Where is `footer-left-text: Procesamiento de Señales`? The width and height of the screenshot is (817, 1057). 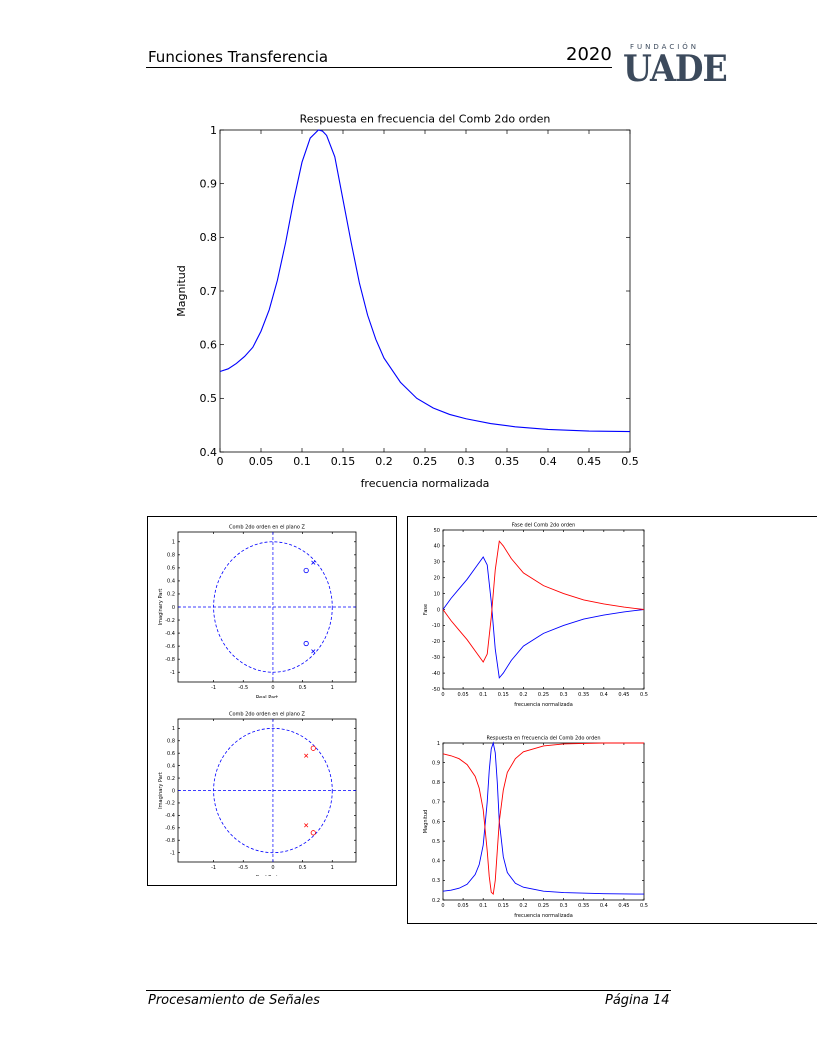
footer-left-text: Procesamiento de Señales is located at coordinates (234, 1000).